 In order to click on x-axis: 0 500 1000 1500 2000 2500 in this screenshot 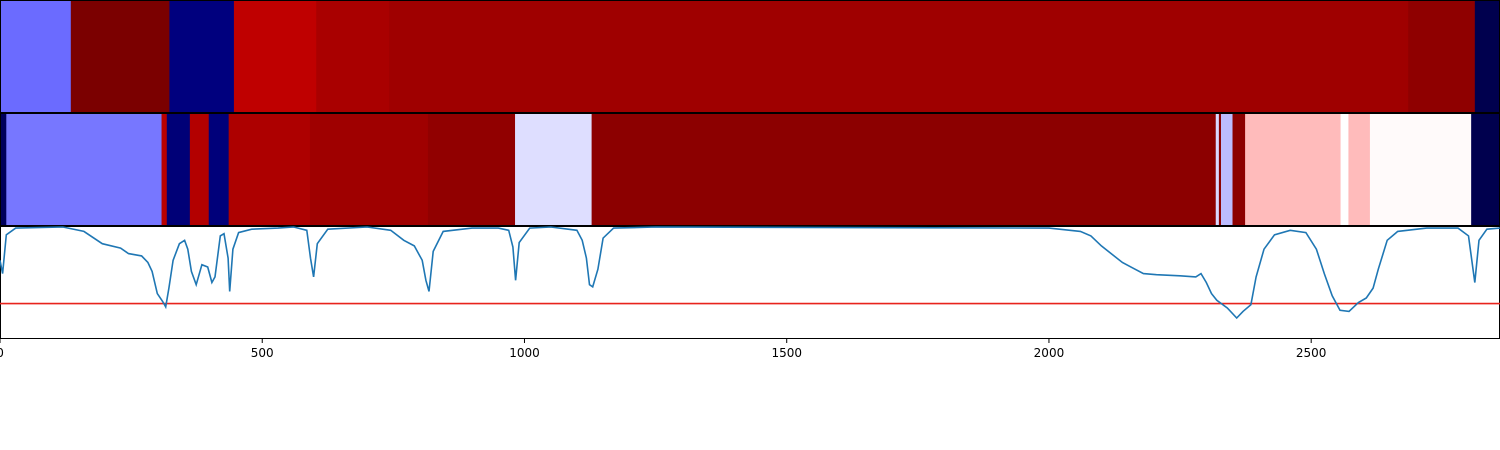, I will do `click(663, 349)`.